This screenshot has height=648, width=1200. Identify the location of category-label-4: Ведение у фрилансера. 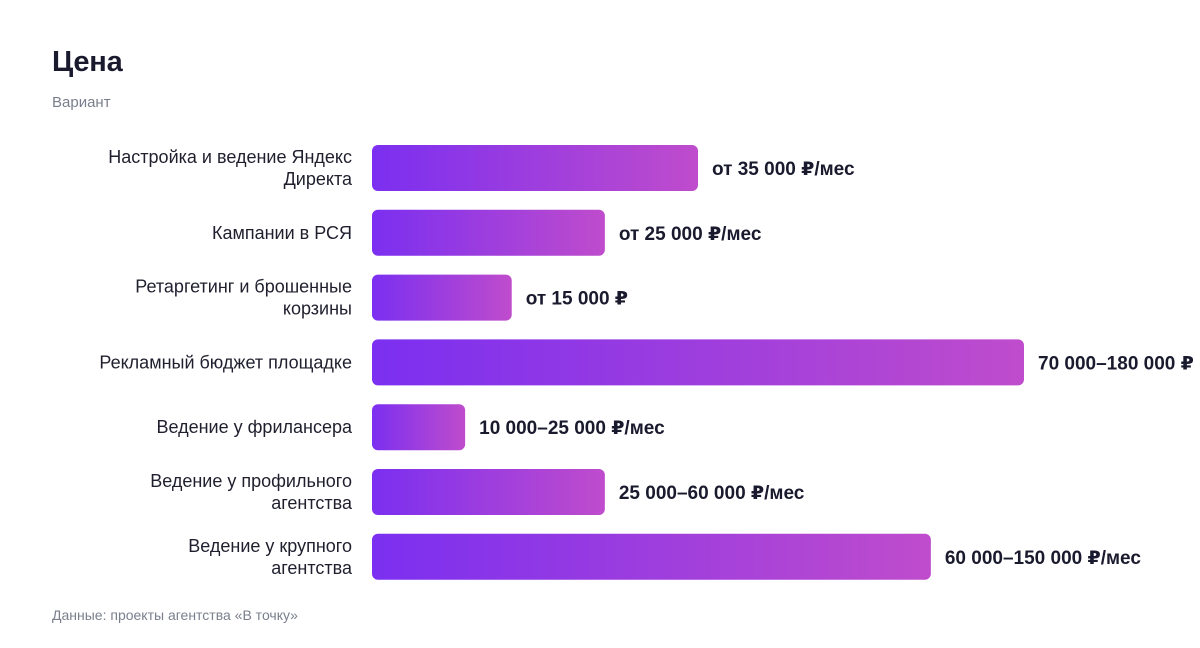
(254, 427).